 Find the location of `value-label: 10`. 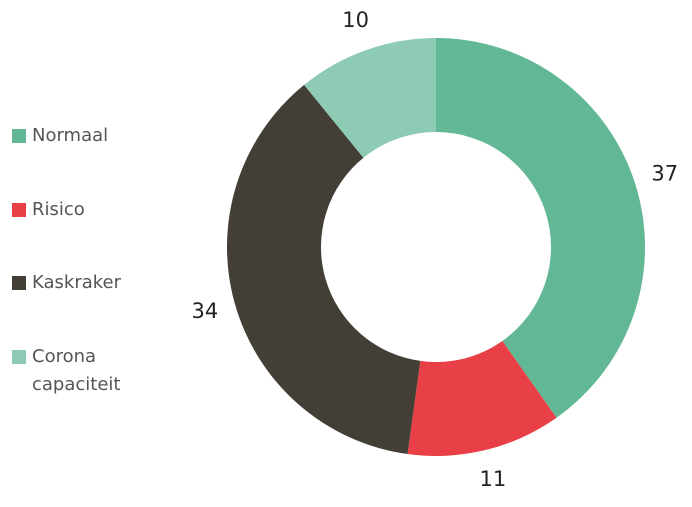

value-label: 10 is located at coordinates (355, 20).